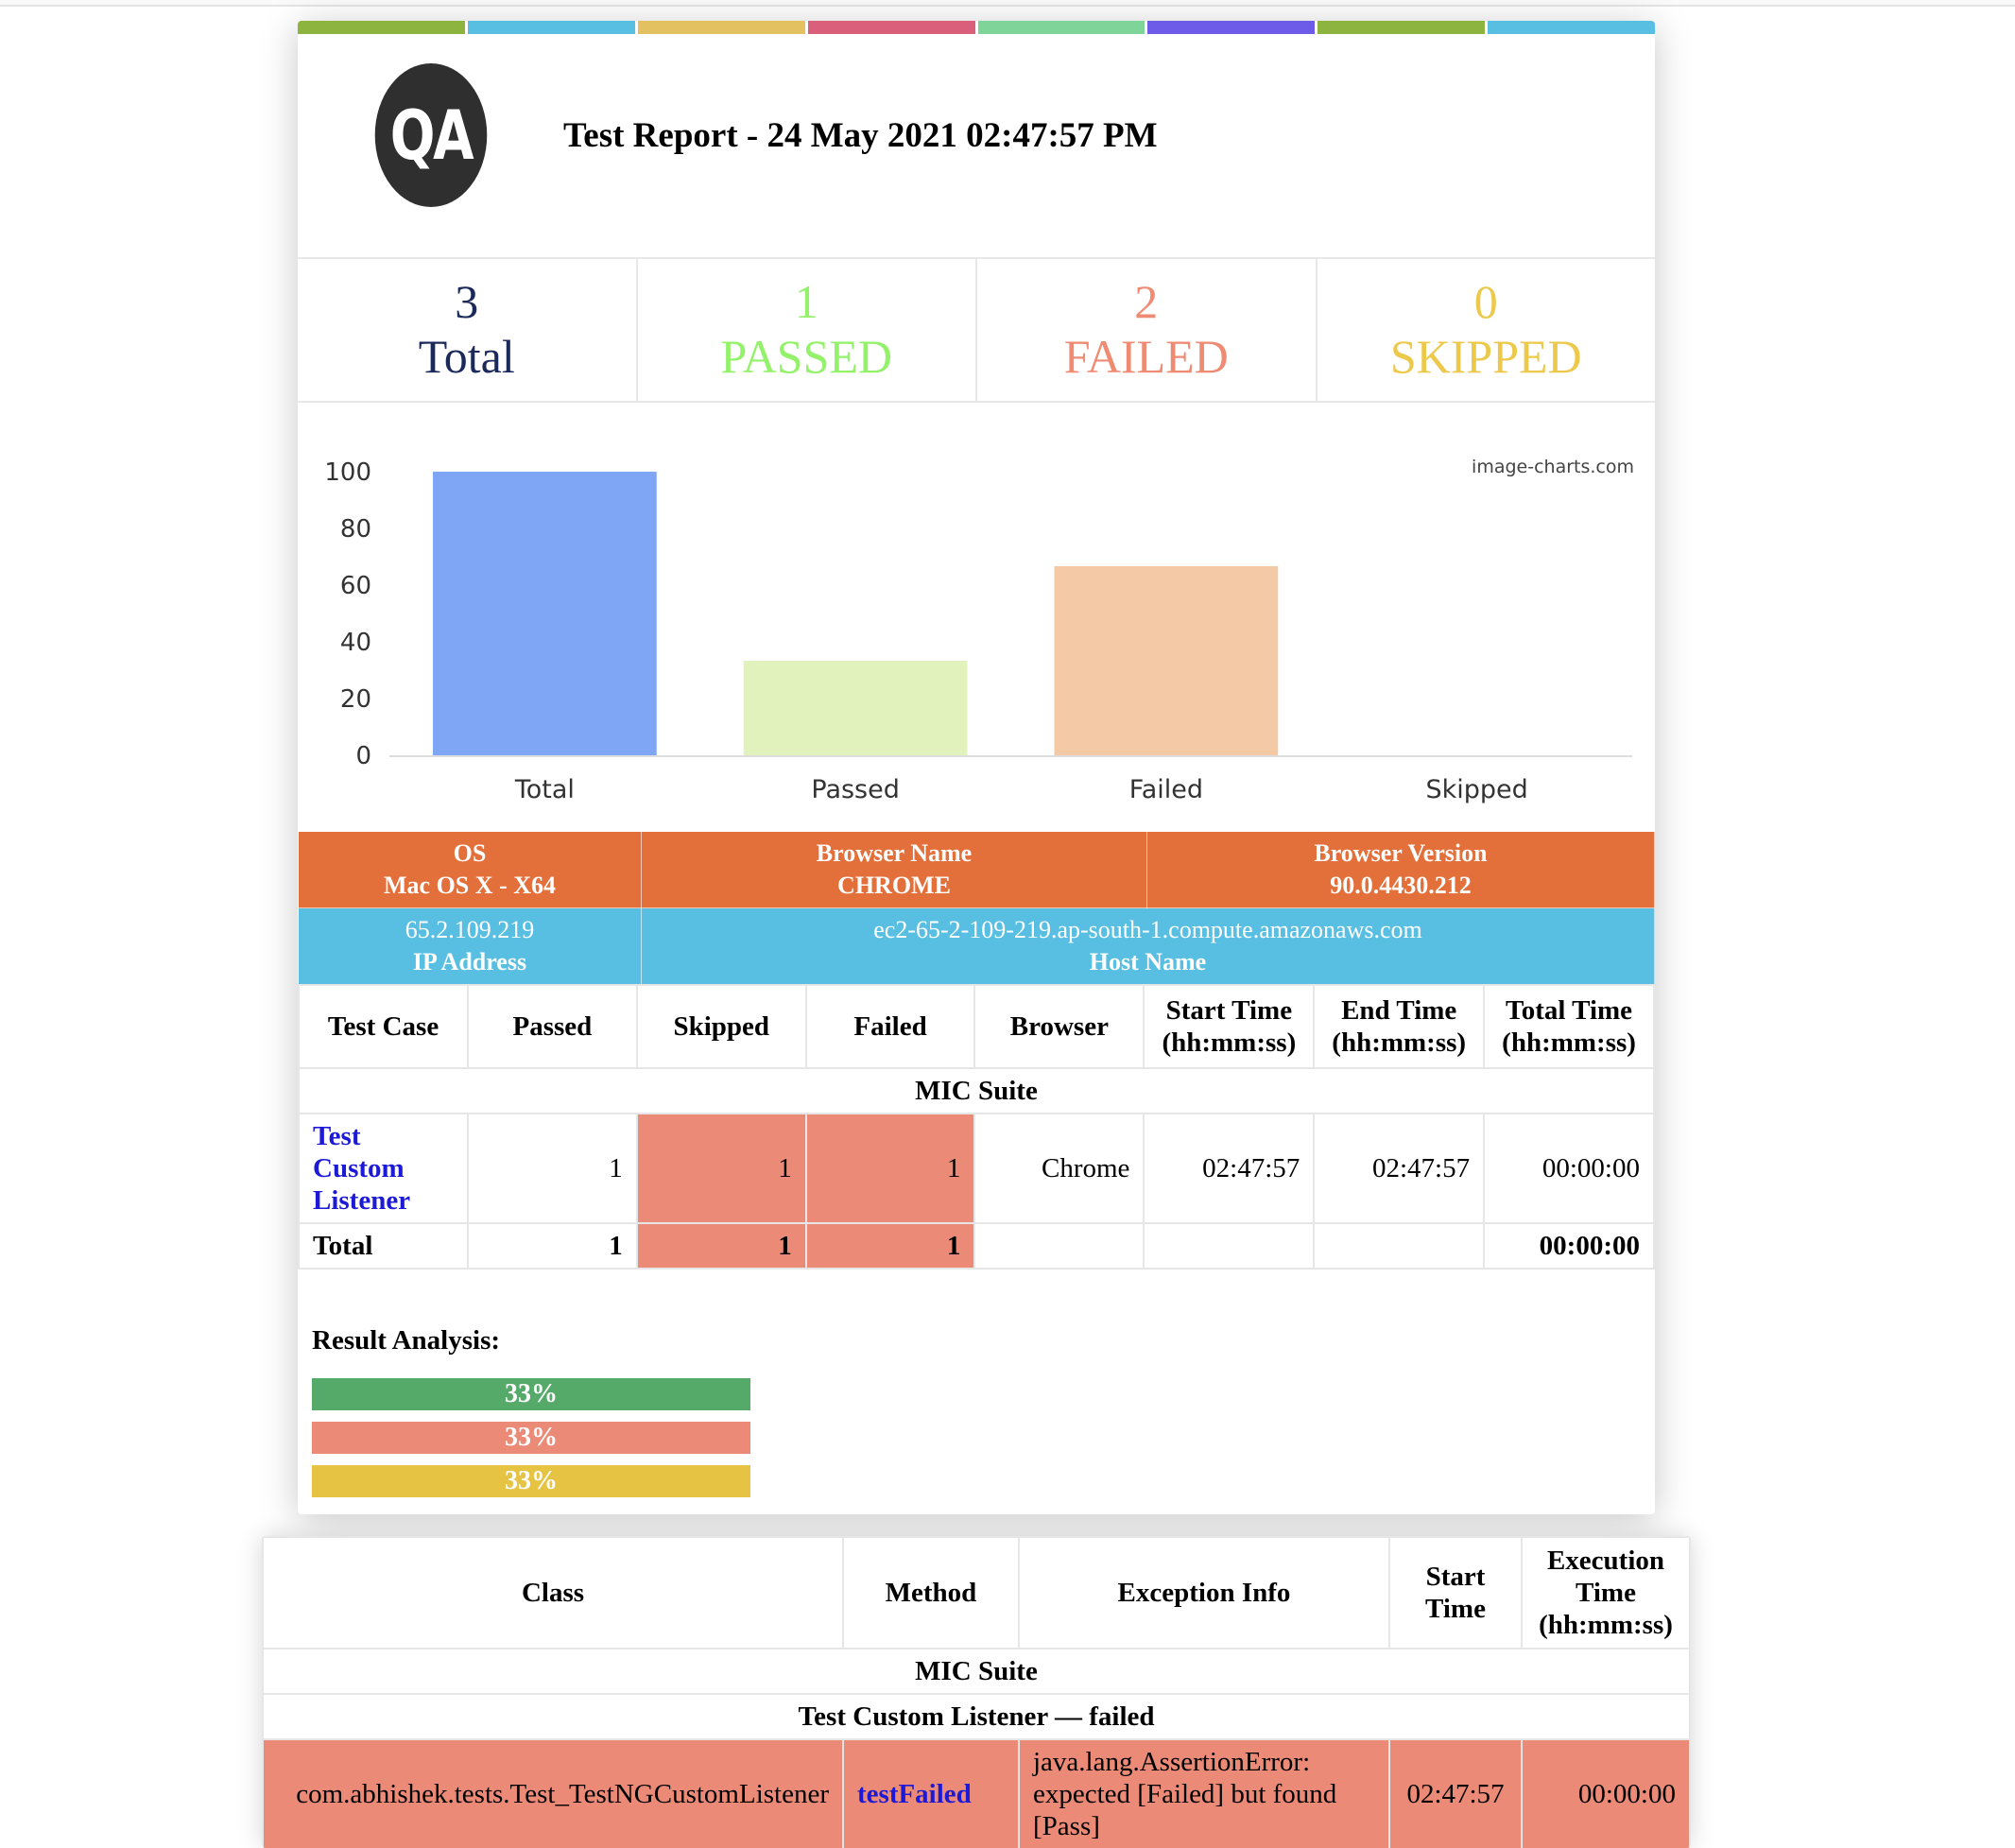 The width and height of the screenshot is (2015, 1848). Describe the element at coordinates (894, 886) in the screenshot. I see `env-browser-name-value: CHROME` at that location.